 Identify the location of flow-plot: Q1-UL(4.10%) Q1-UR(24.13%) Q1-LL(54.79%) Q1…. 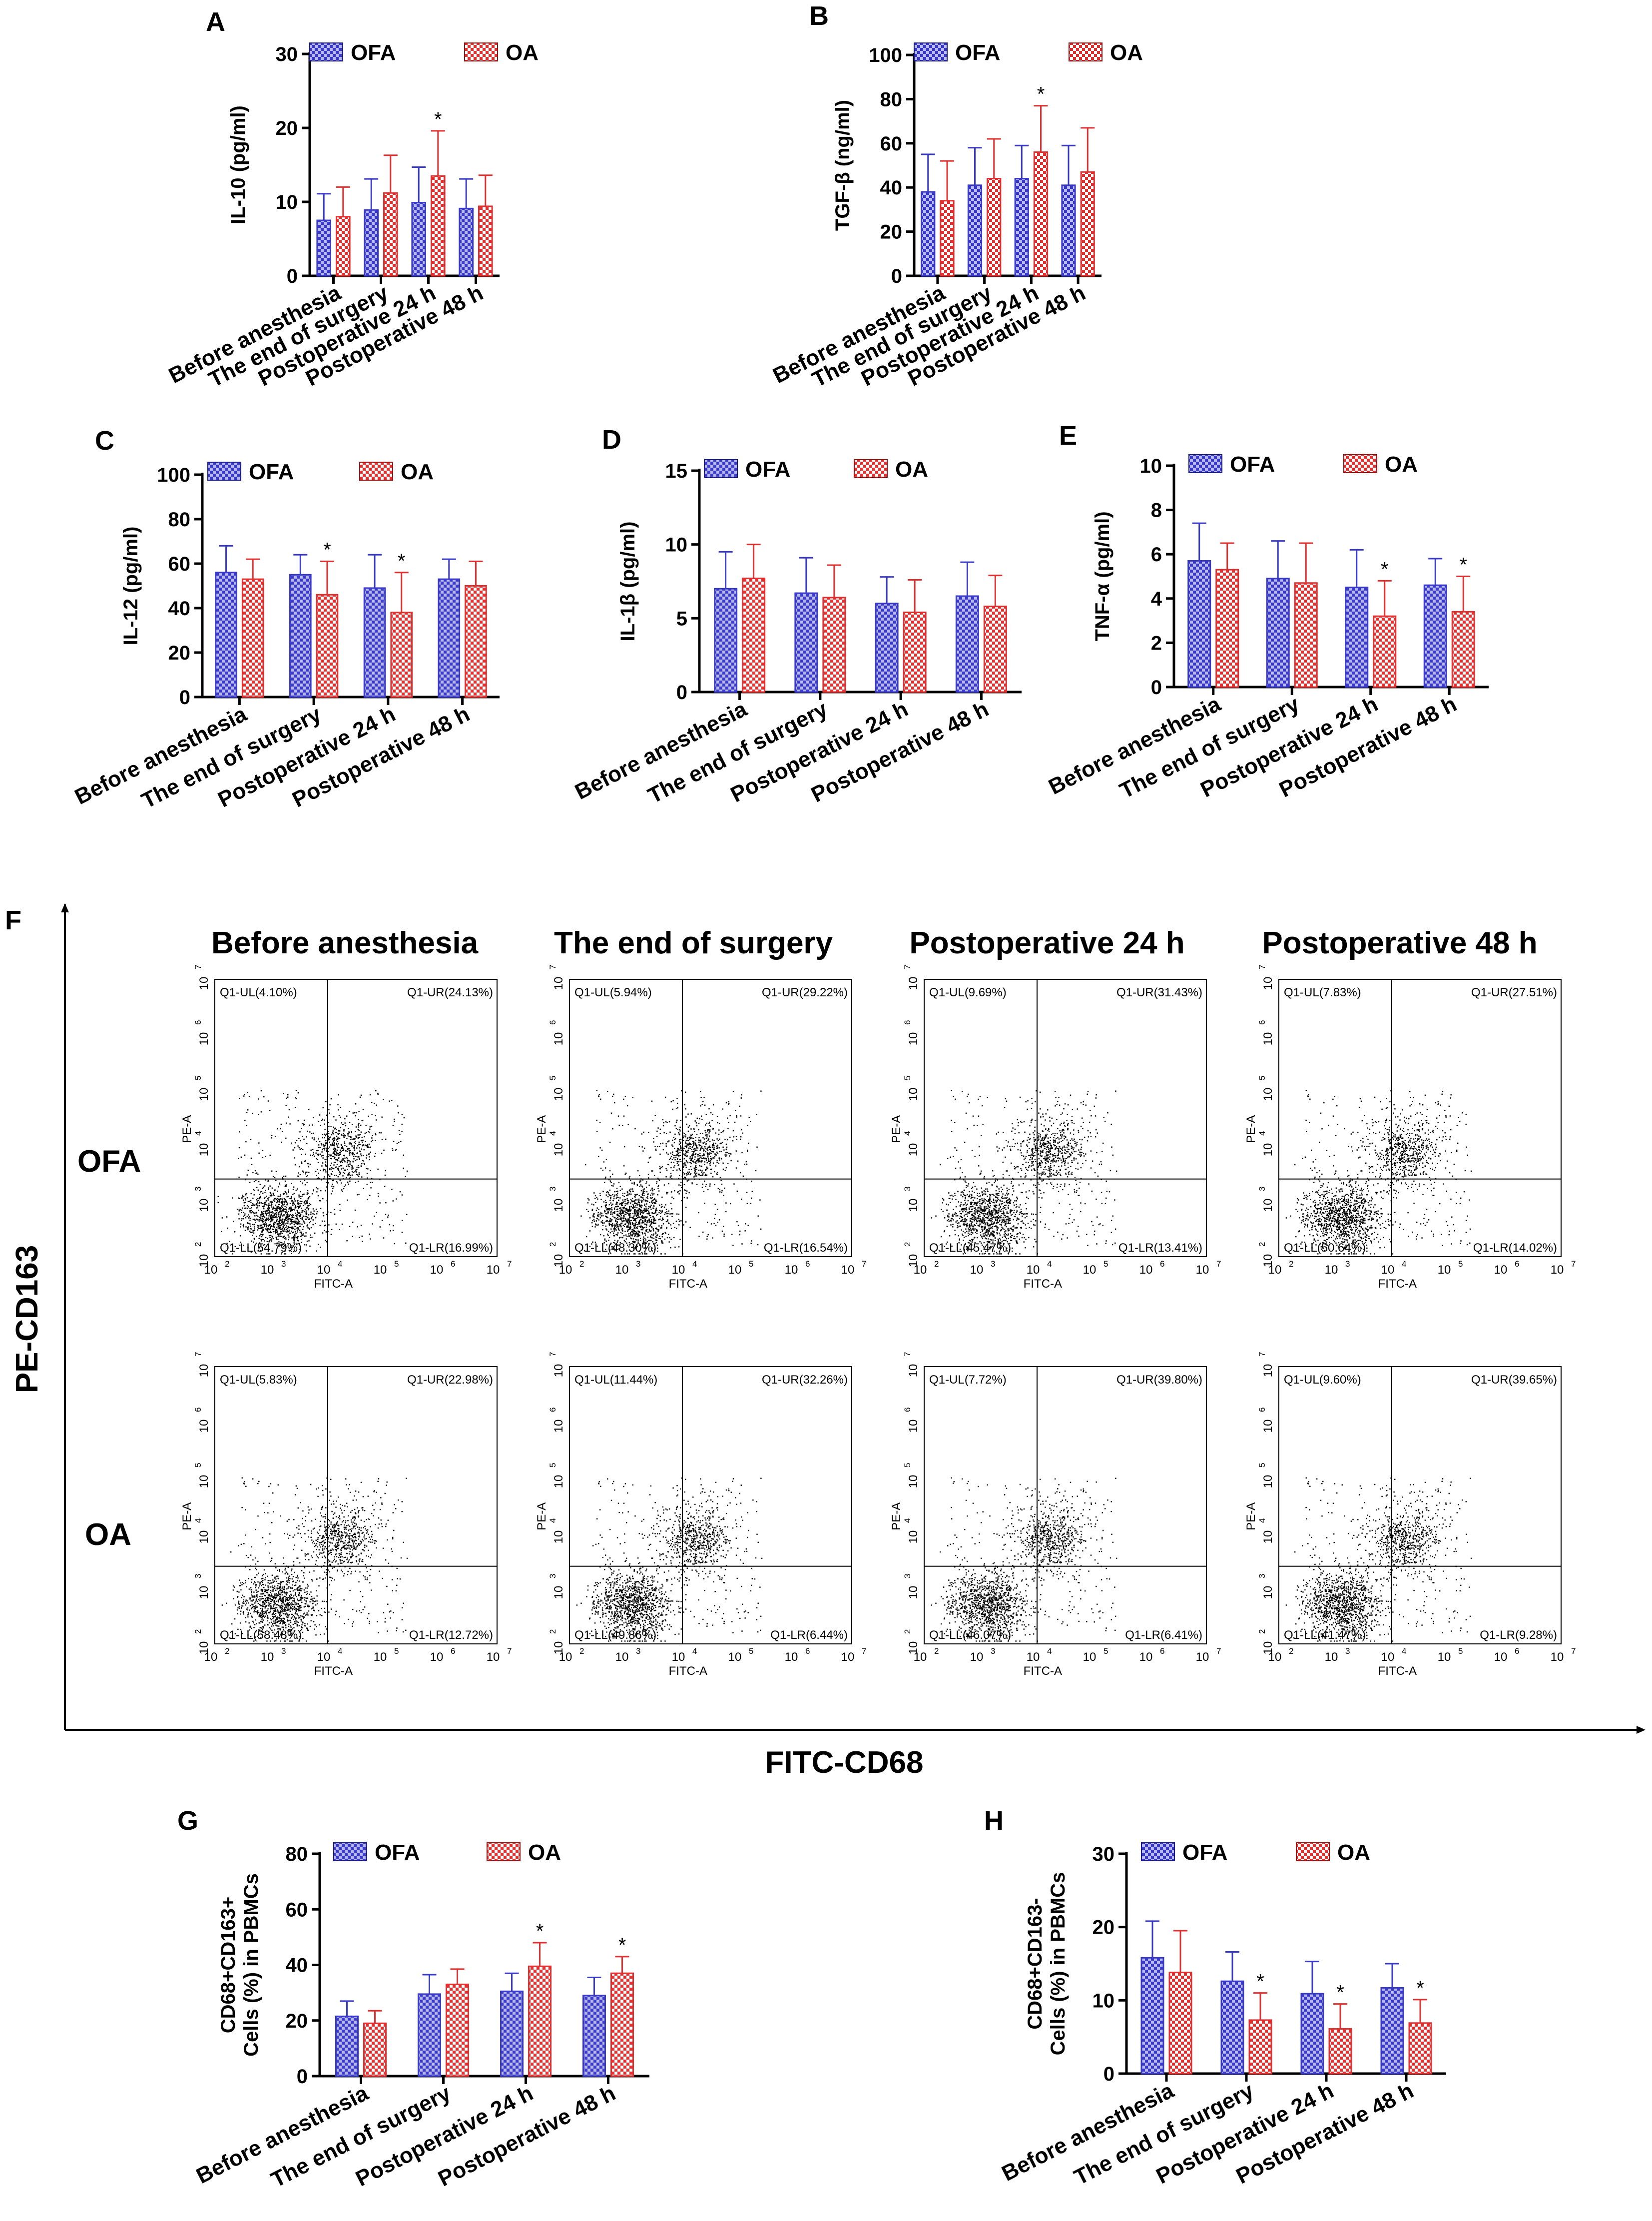
(346, 1128).